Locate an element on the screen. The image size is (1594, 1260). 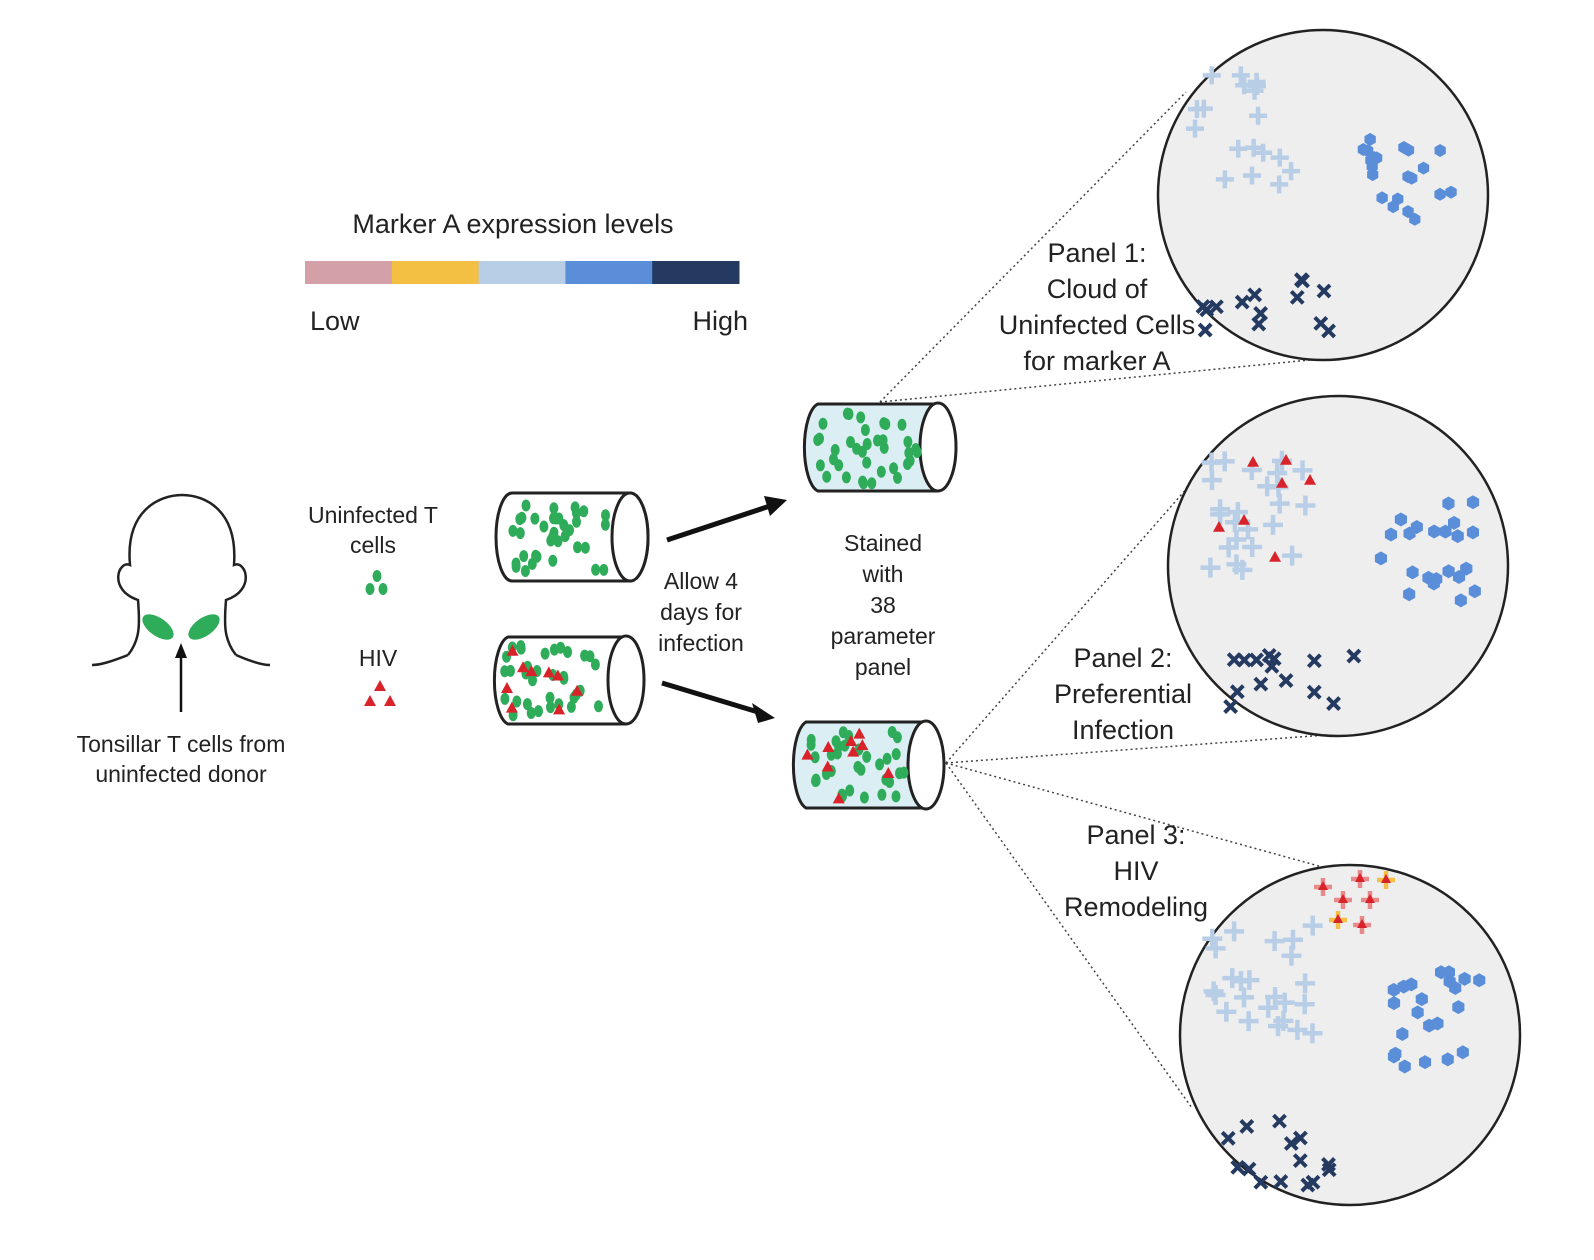
panel-2-label-line3: Infection is located at coordinates (1123, 730).